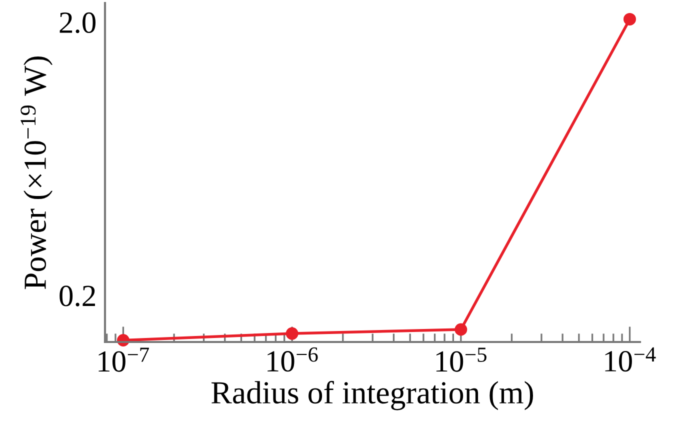 The image size is (678, 422). Describe the element at coordinates (77, 296) in the screenshot. I see `y-tick-label: 0.2` at that location.